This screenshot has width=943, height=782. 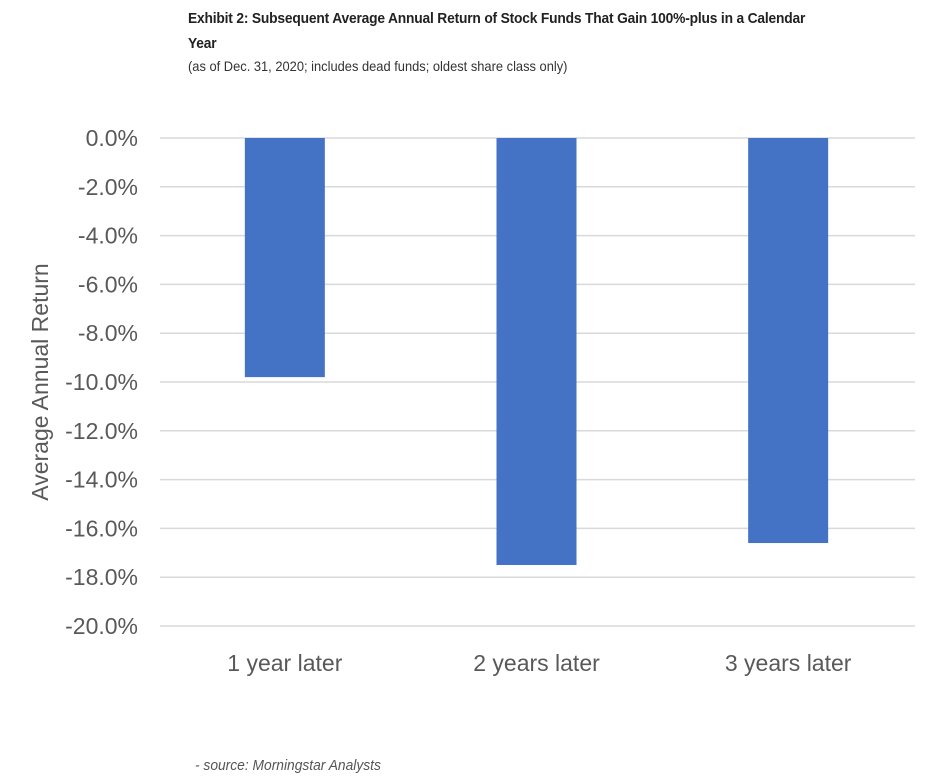 What do you see at coordinates (108, 333) in the screenshot?
I see `y-tick-label: -8.0%` at bounding box center [108, 333].